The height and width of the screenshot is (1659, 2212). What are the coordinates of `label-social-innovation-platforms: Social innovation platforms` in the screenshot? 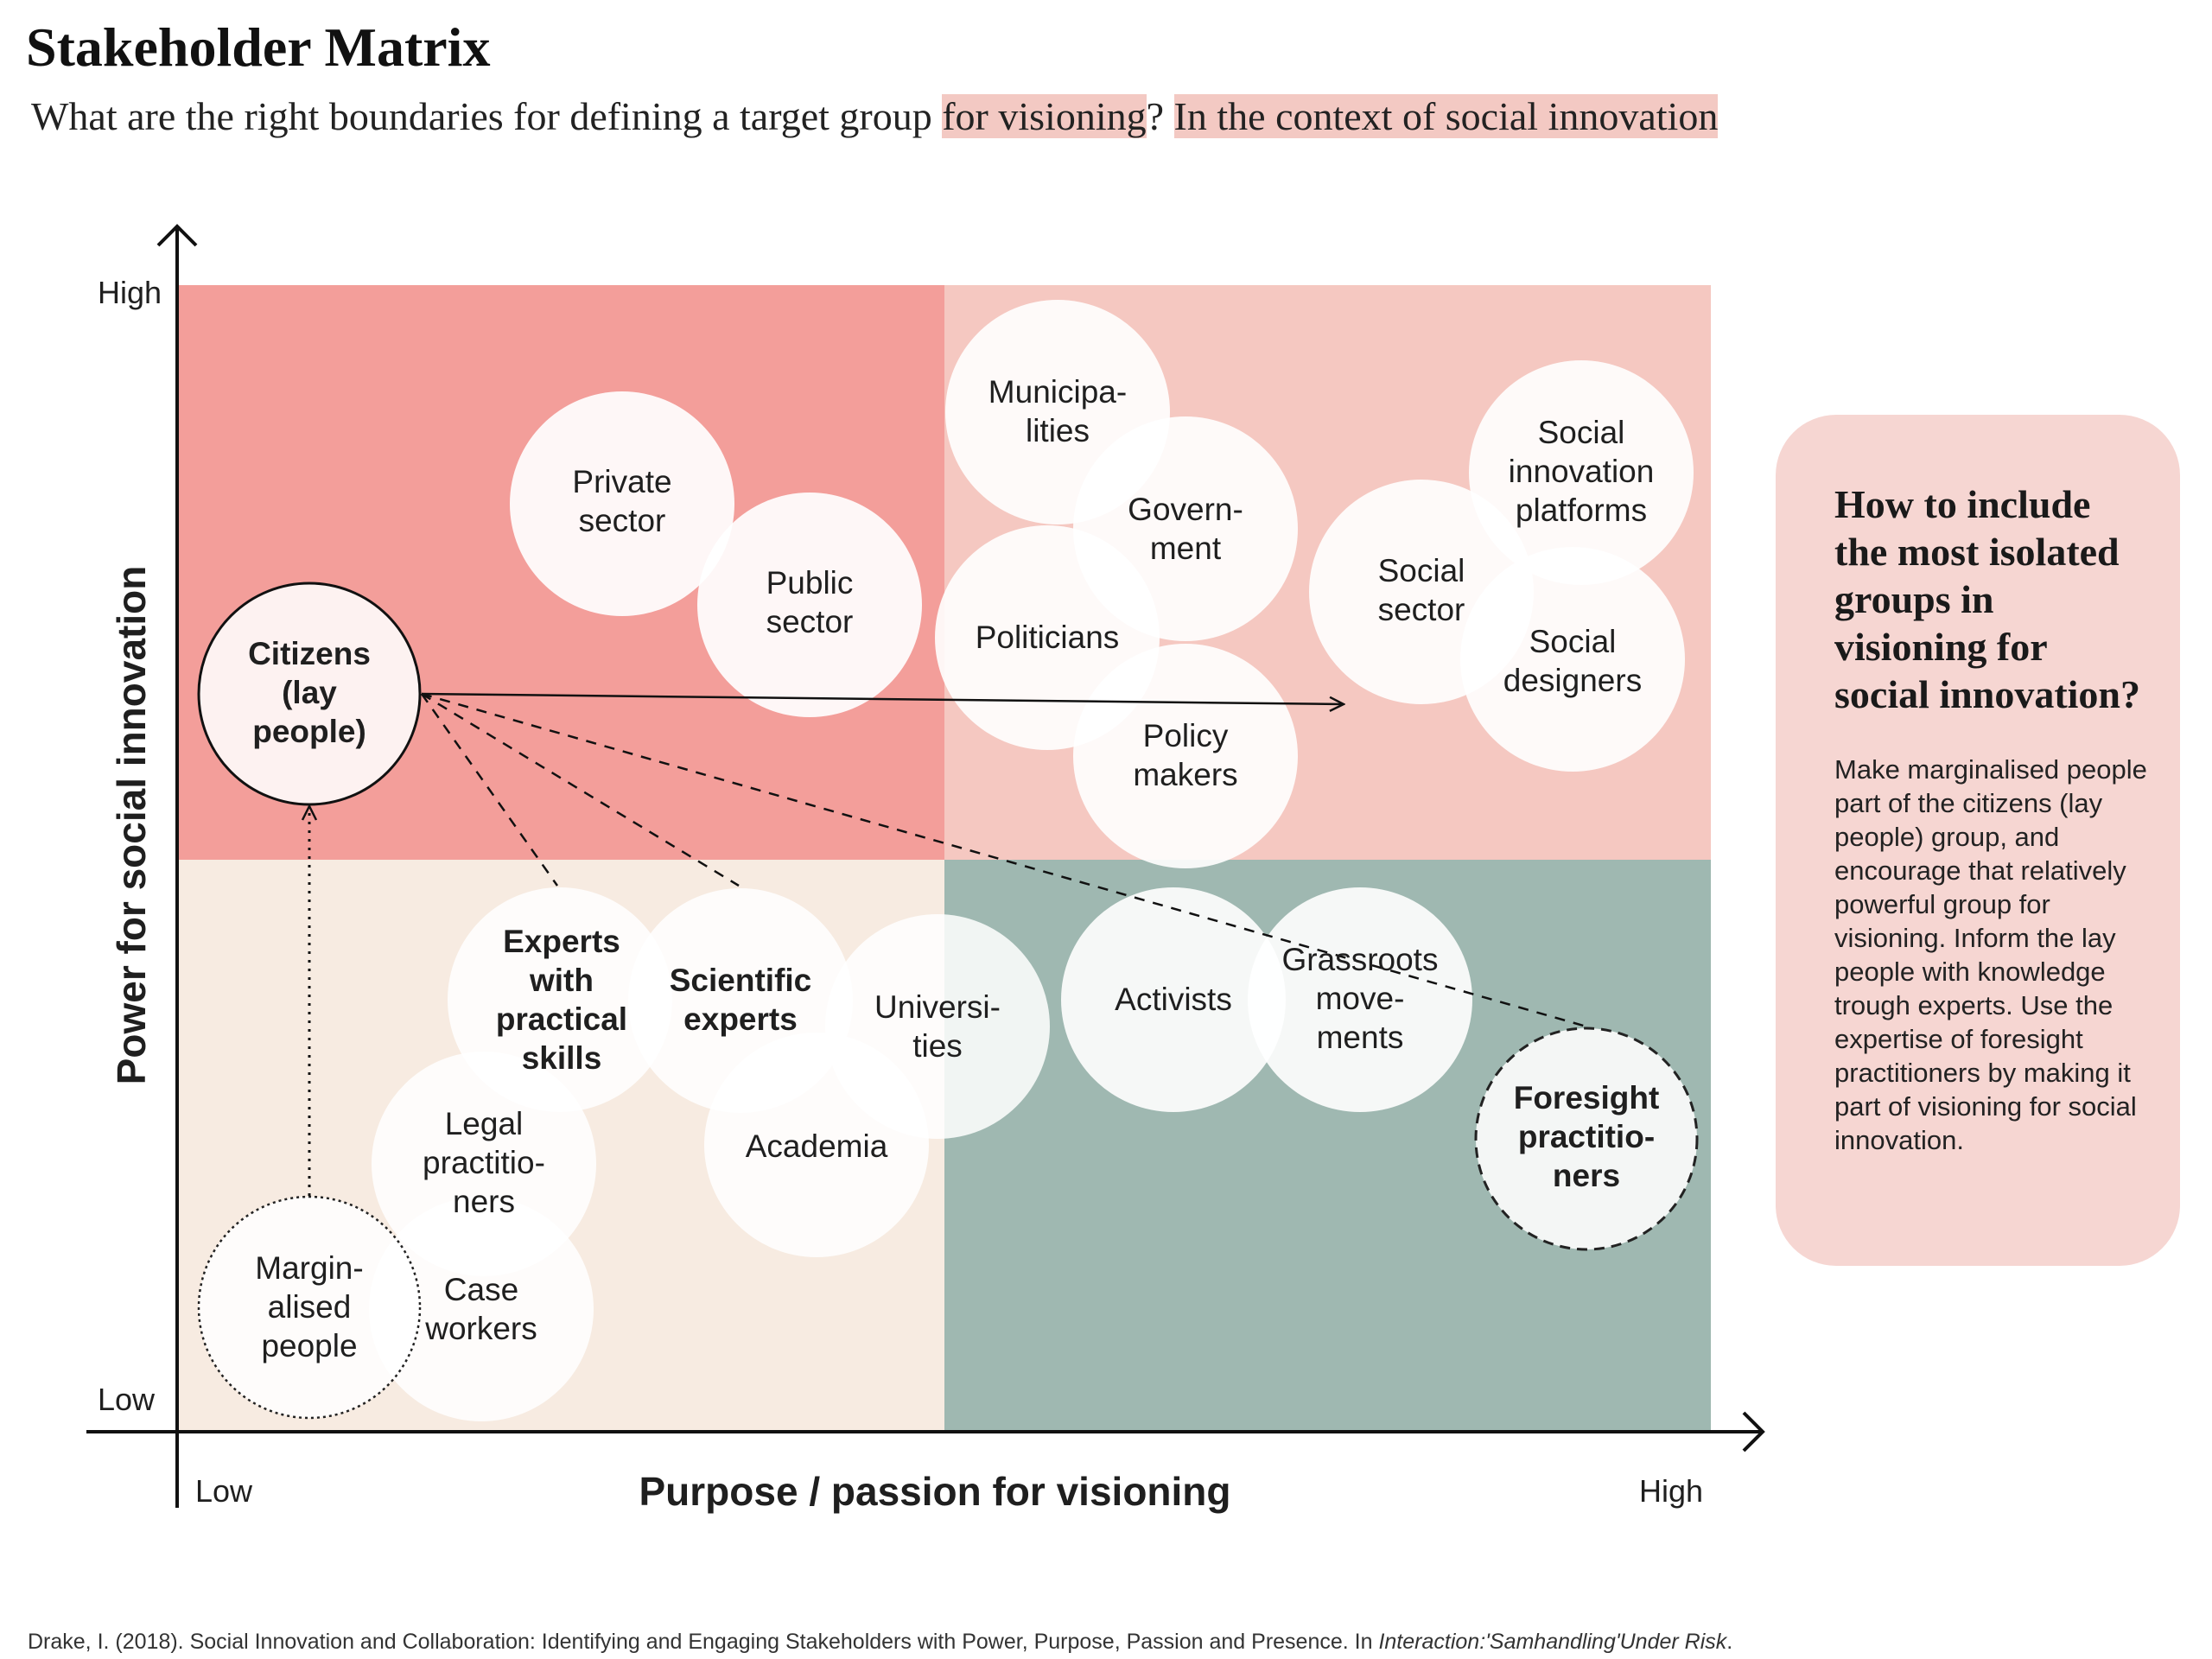 It's located at (1582, 471).